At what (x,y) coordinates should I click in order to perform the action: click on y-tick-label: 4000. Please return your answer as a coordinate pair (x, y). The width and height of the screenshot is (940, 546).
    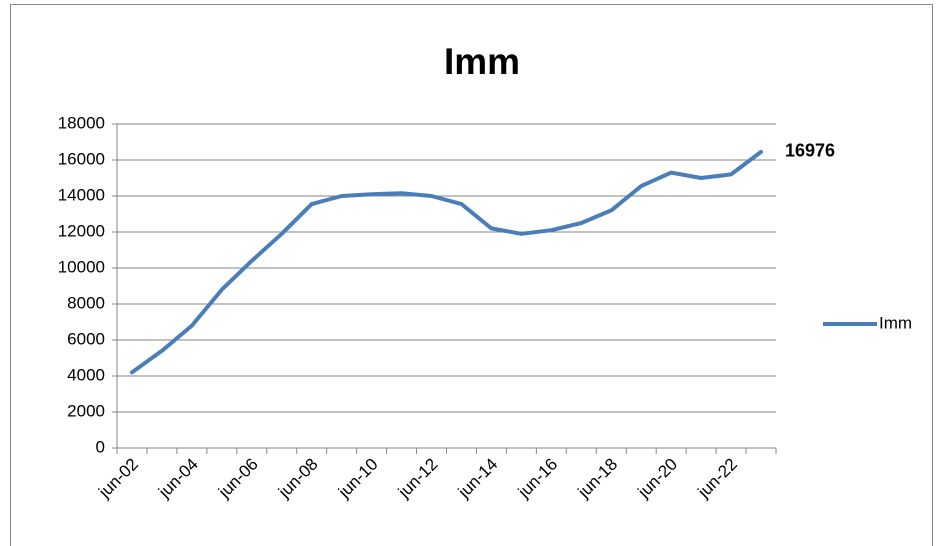
    Looking at the image, I should click on (86, 374).